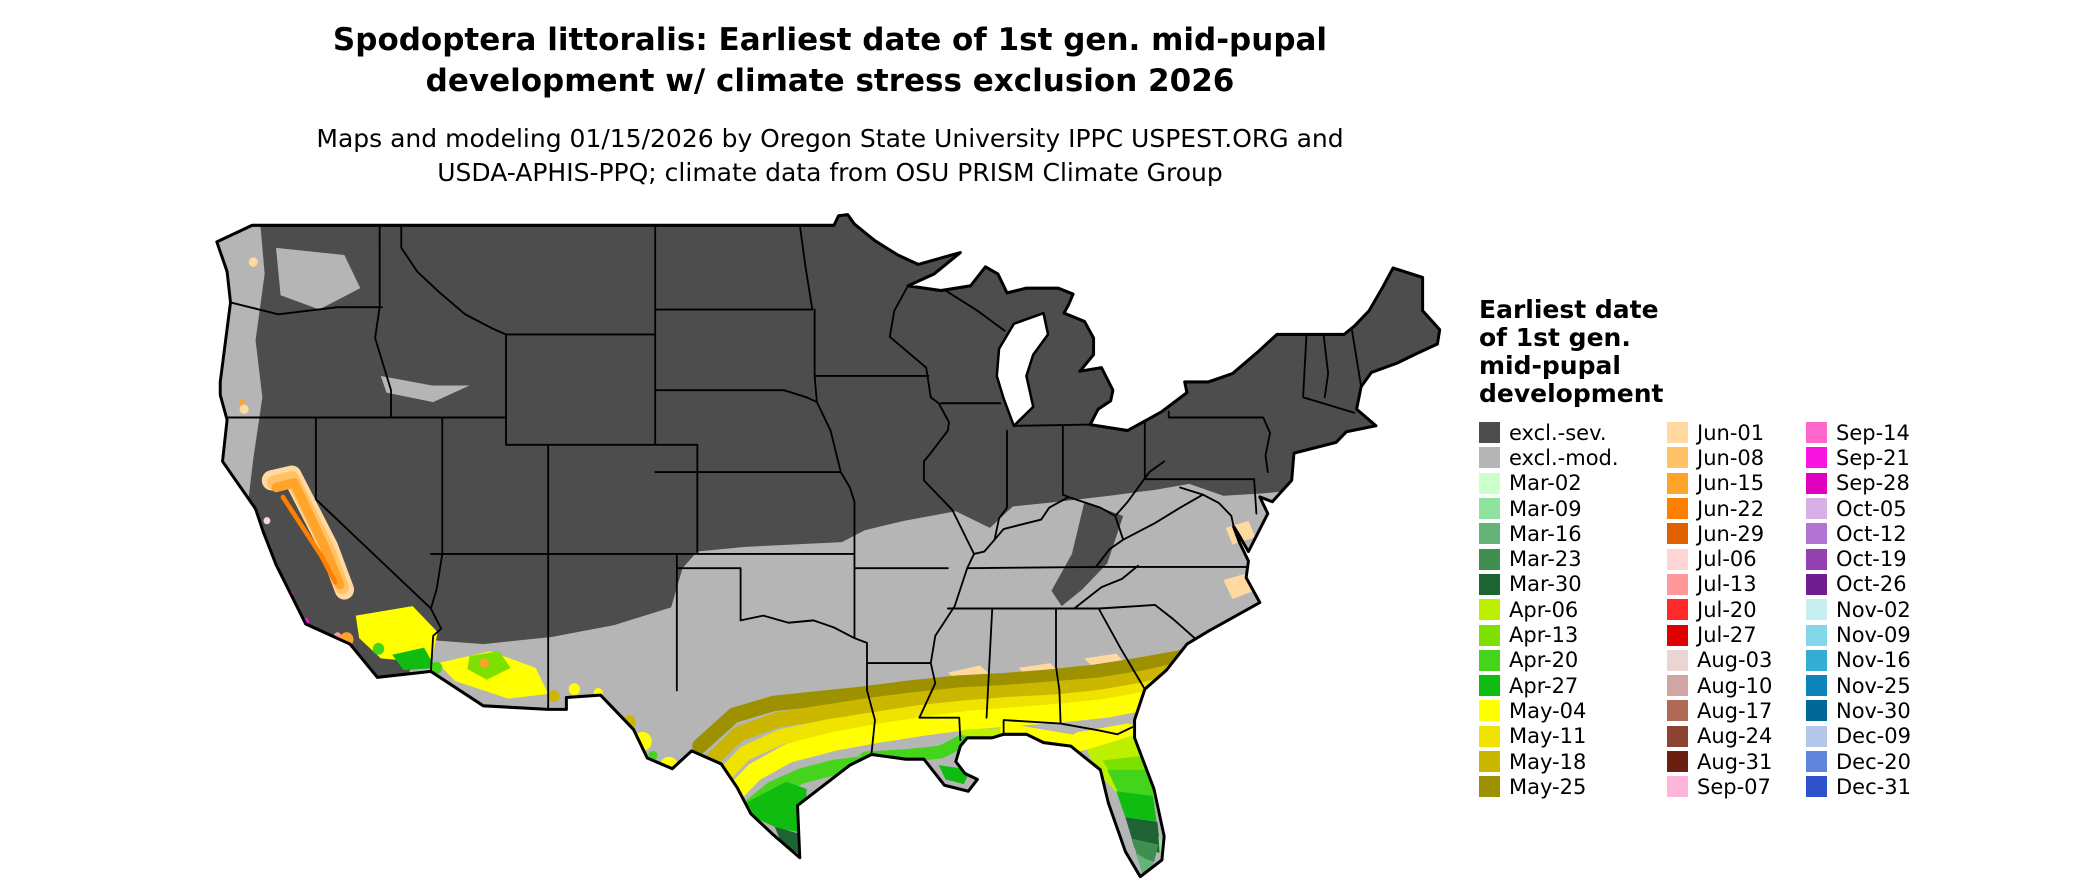 Image resolution: width=2100 pixels, height=892 pixels. Describe the element at coordinates (1545, 584) in the screenshot. I see `legend-label: Mar-30` at that location.